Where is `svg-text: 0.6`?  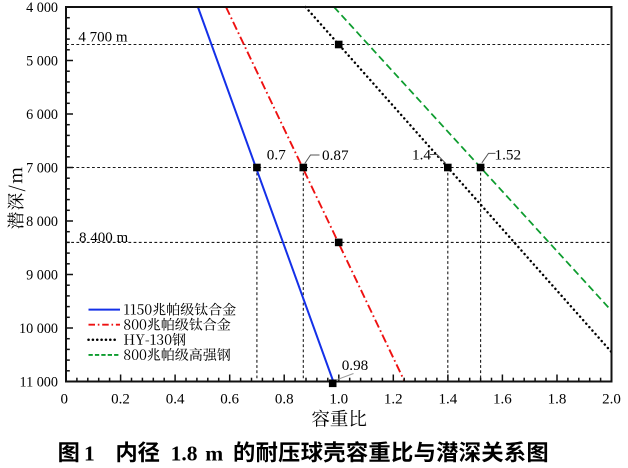 svg-text: 0.6 is located at coordinates (229, 400).